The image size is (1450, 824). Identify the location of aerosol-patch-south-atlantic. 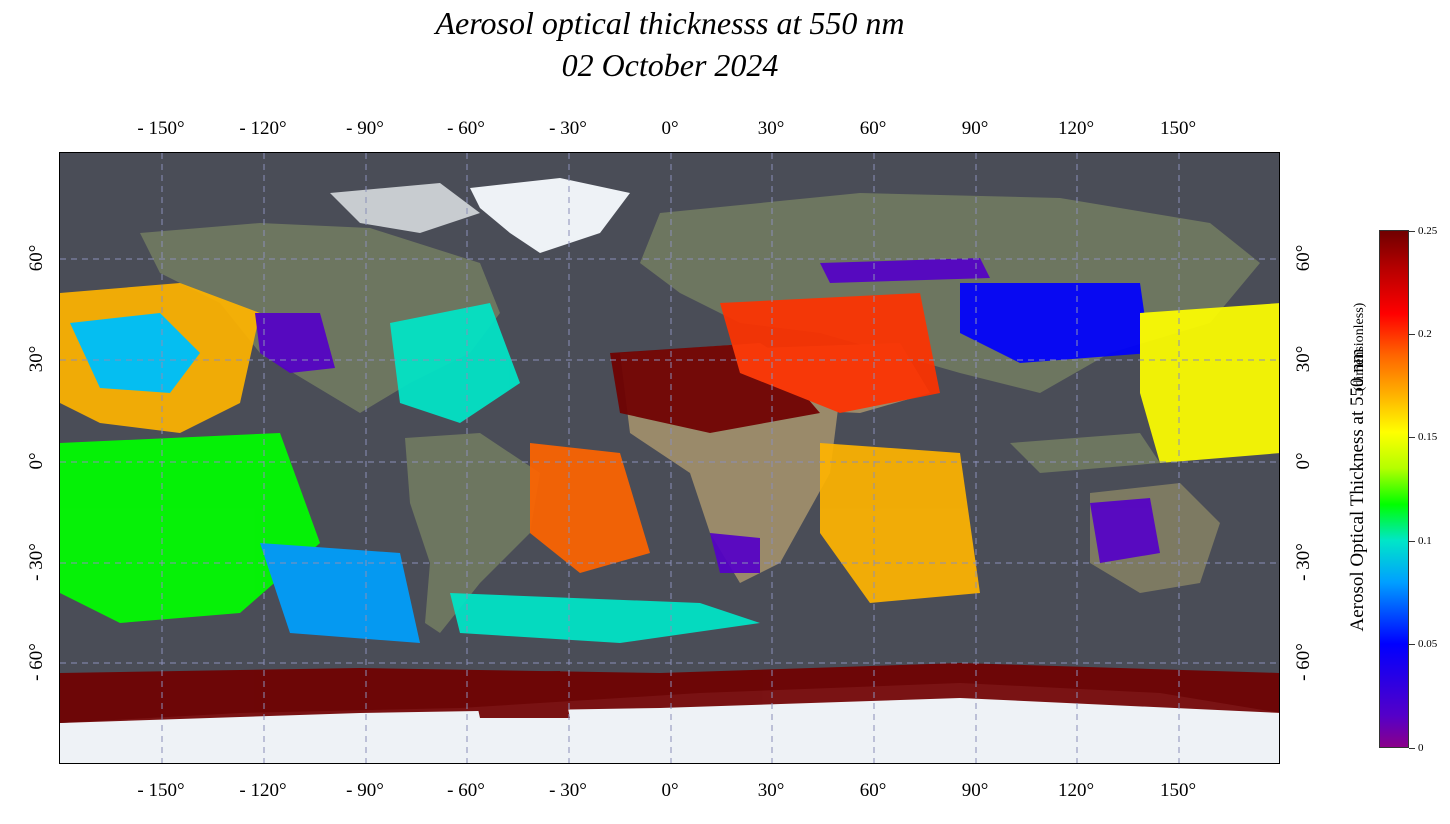
(590, 508).